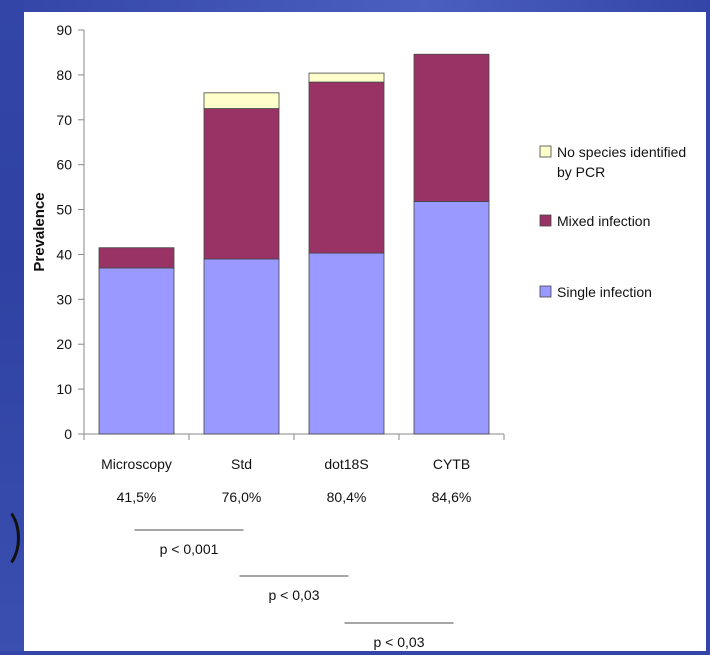  What do you see at coordinates (64, 389) in the screenshot?
I see `y-tick-label: 10` at bounding box center [64, 389].